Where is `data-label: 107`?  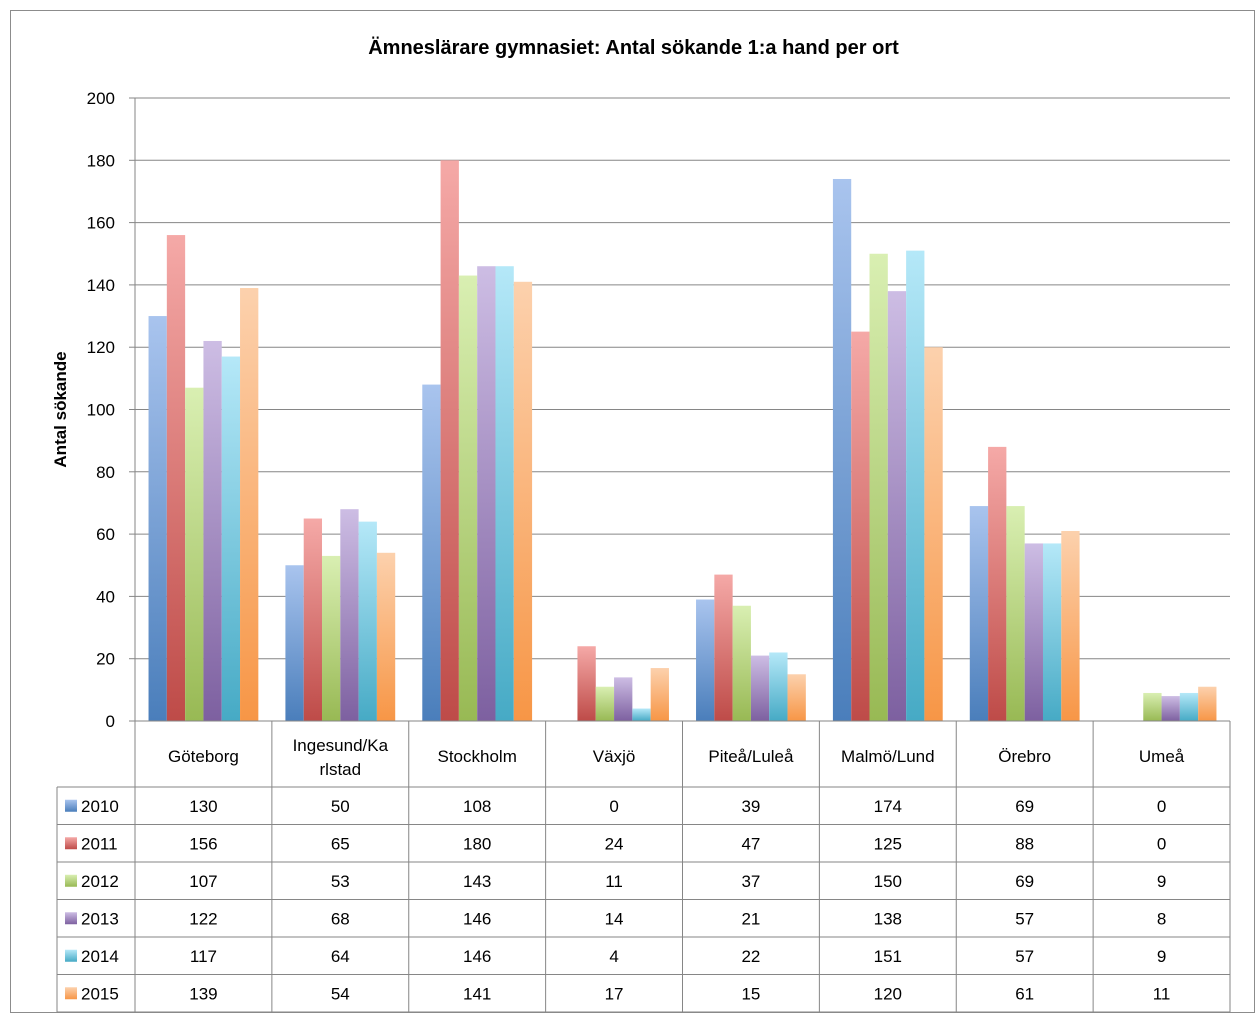
data-label: 107 is located at coordinates (203, 881).